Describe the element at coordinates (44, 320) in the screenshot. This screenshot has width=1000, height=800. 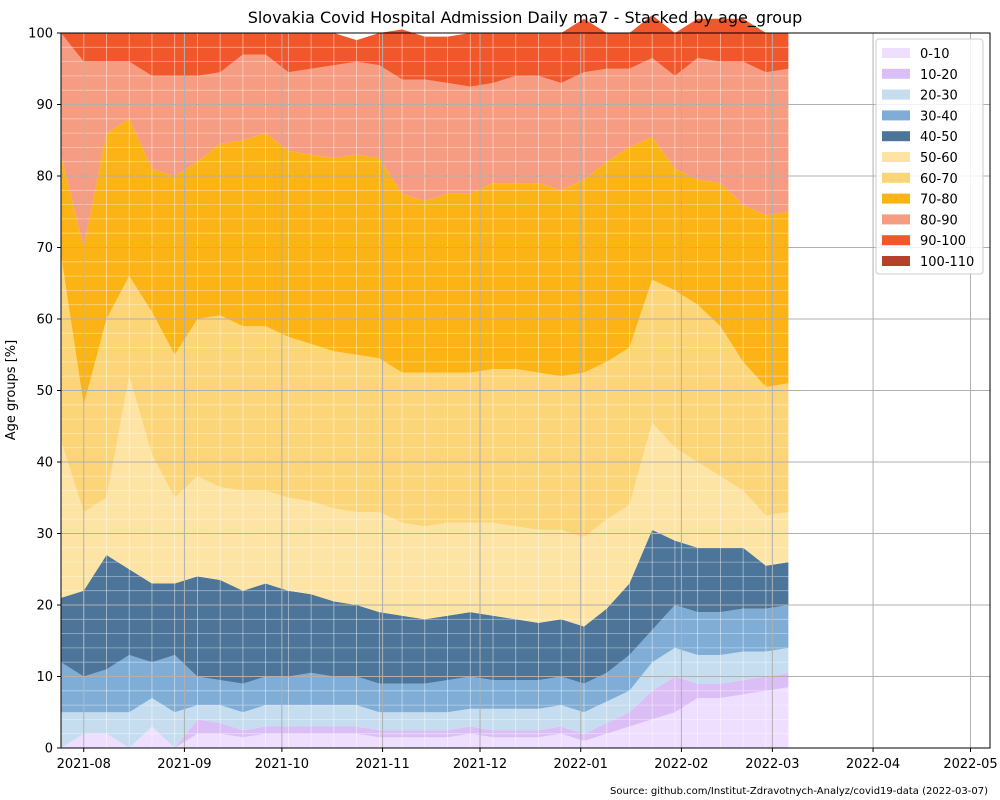
I see `y-tick-label: 60` at that location.